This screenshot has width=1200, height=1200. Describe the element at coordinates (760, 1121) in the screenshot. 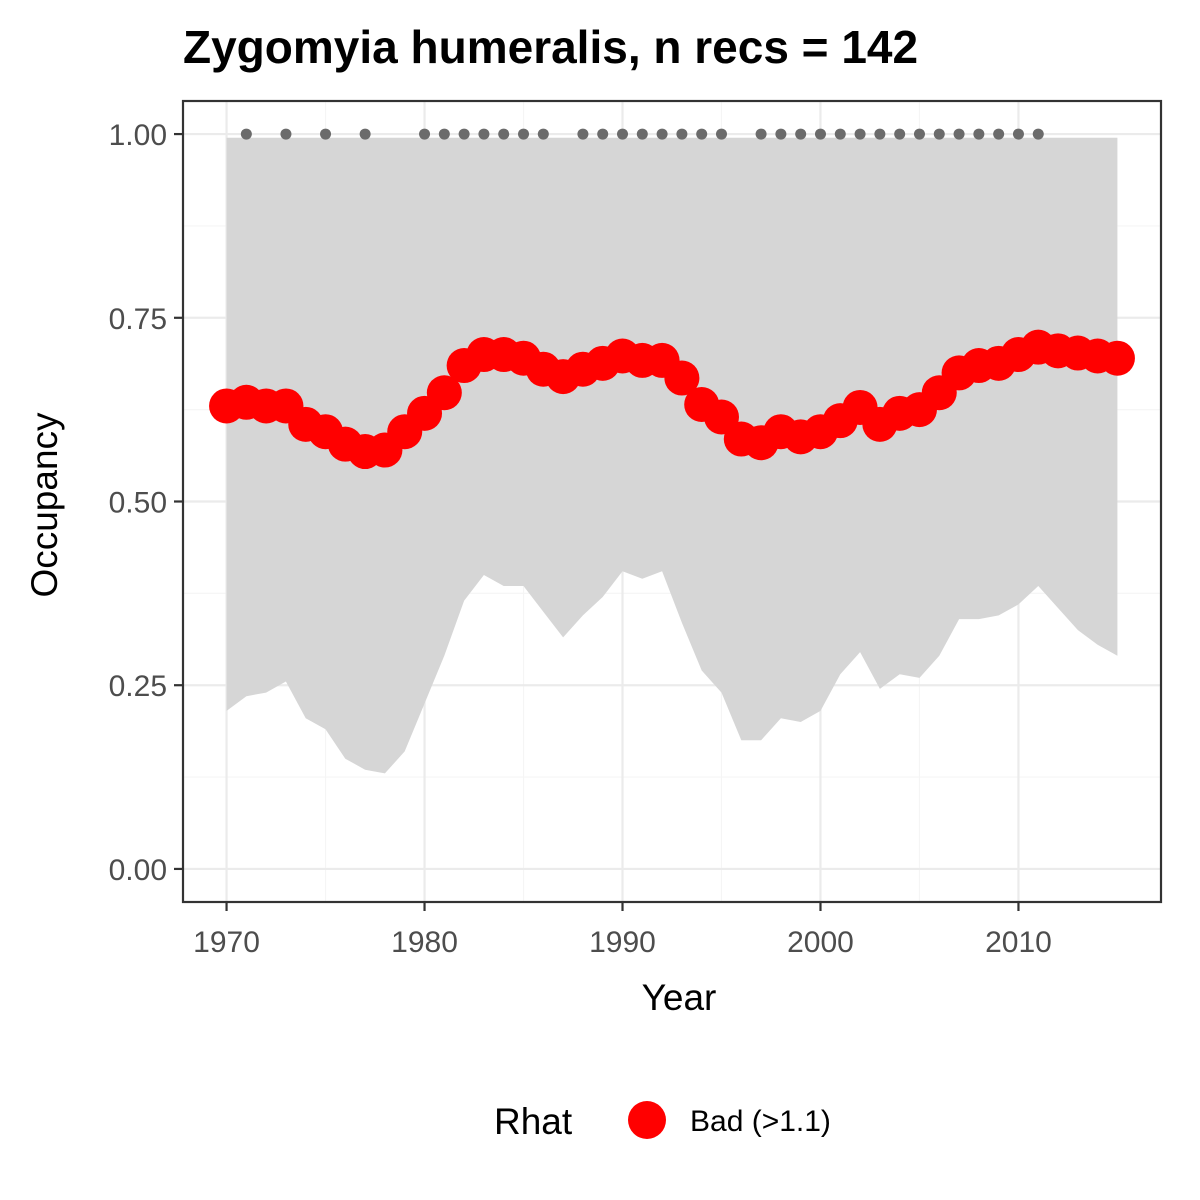

I see `legend-label-bad: Bad (>1.1)` at that location.